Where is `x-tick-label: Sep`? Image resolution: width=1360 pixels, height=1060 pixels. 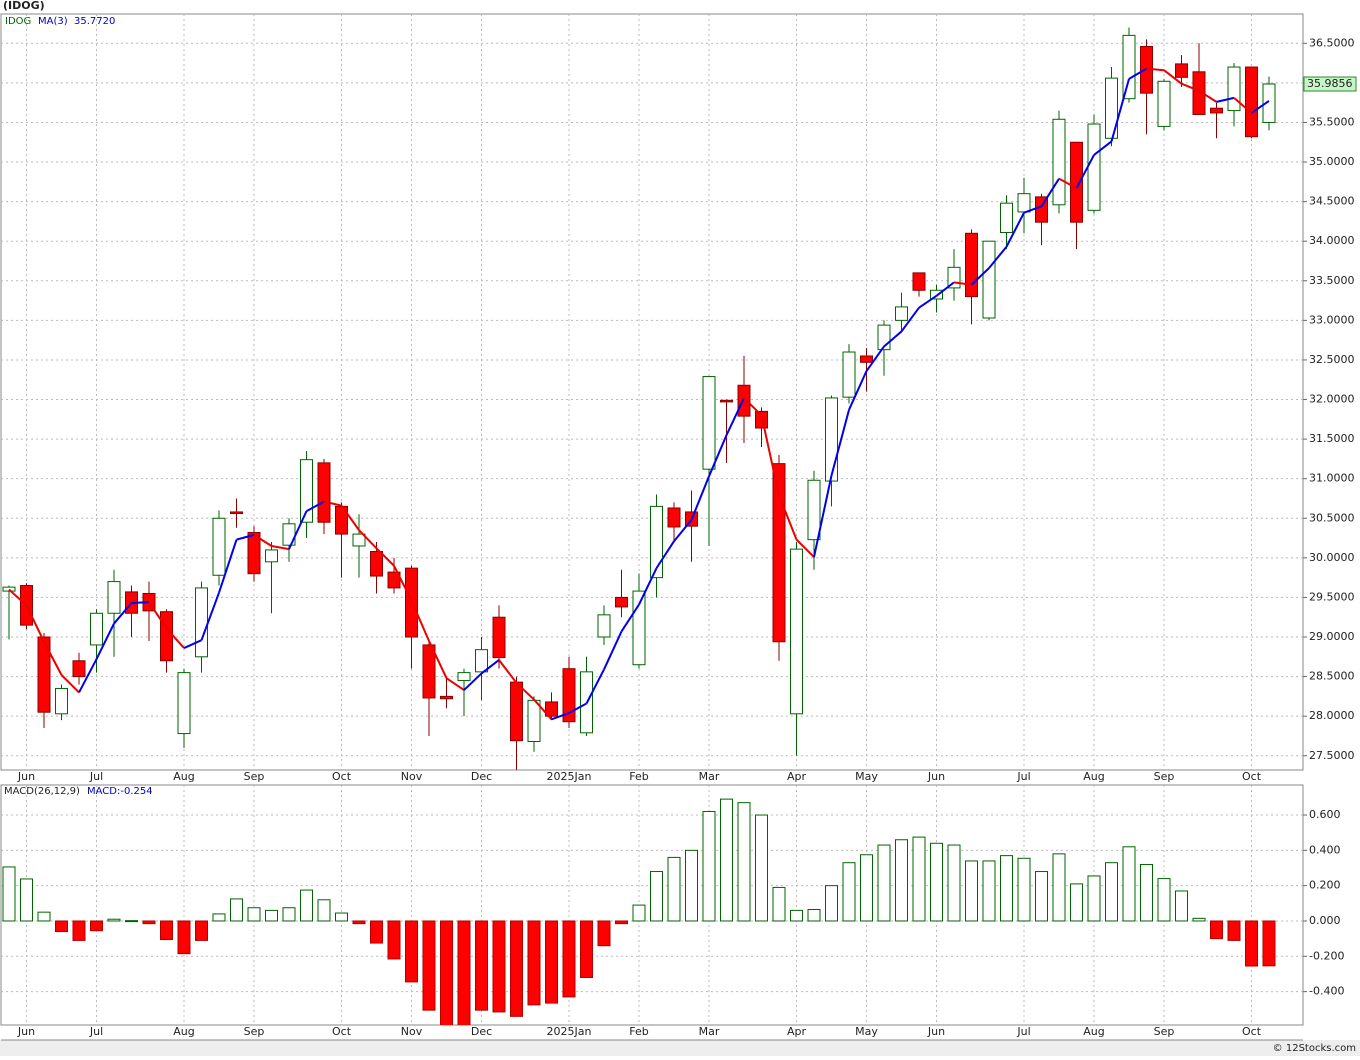
x-tick-label: Sep is located at coordinates (254, 776).